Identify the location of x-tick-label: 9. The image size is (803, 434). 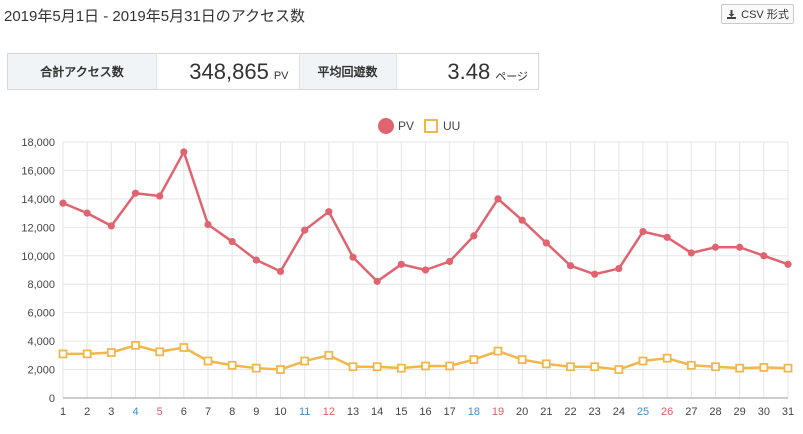
(256, 412).